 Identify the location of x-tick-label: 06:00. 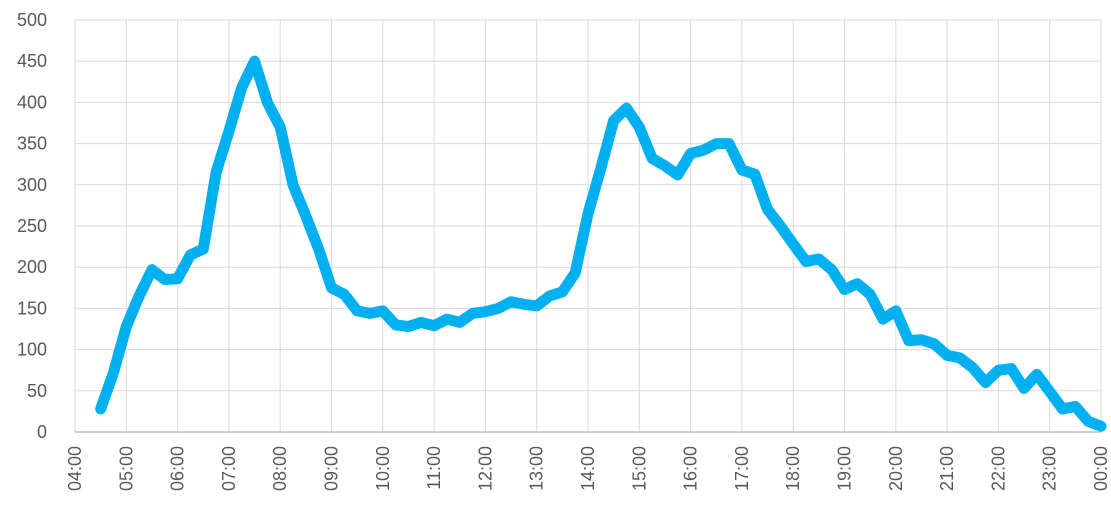
(178, 468).